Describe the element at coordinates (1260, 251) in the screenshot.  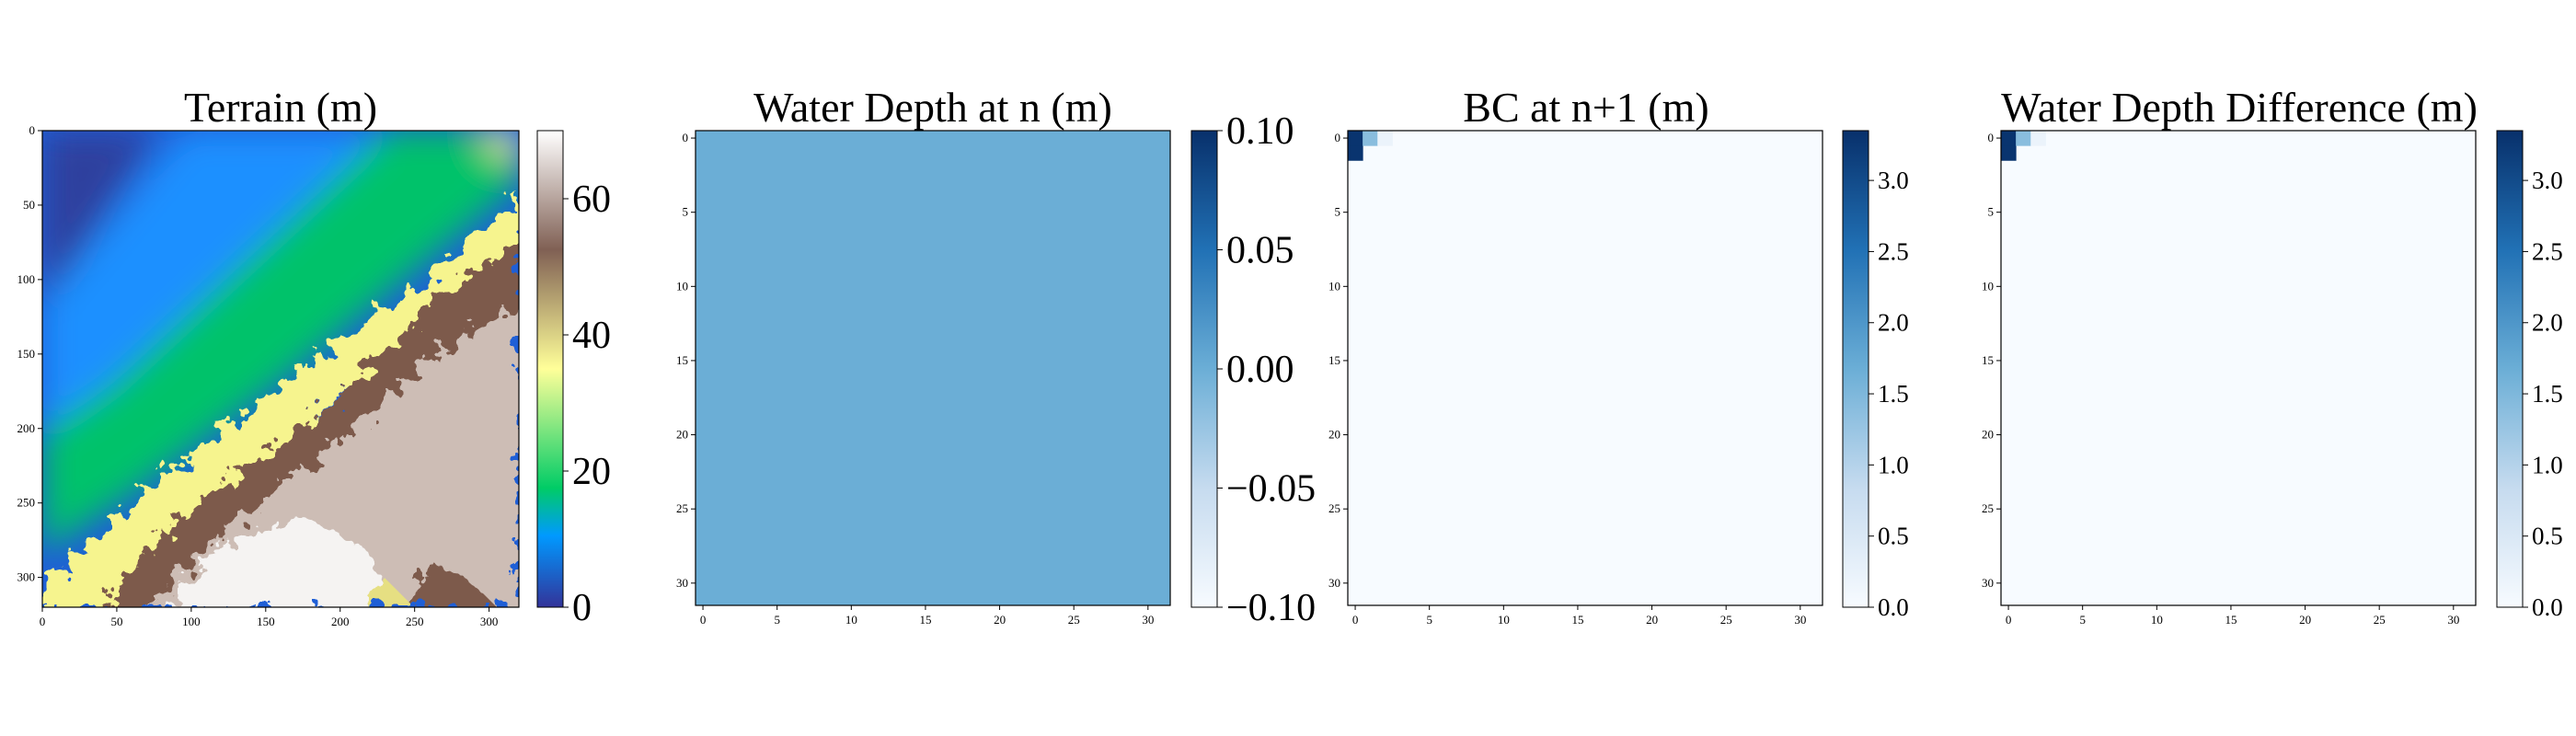
I see `colorbar-tick-label: 0.05` at that location.